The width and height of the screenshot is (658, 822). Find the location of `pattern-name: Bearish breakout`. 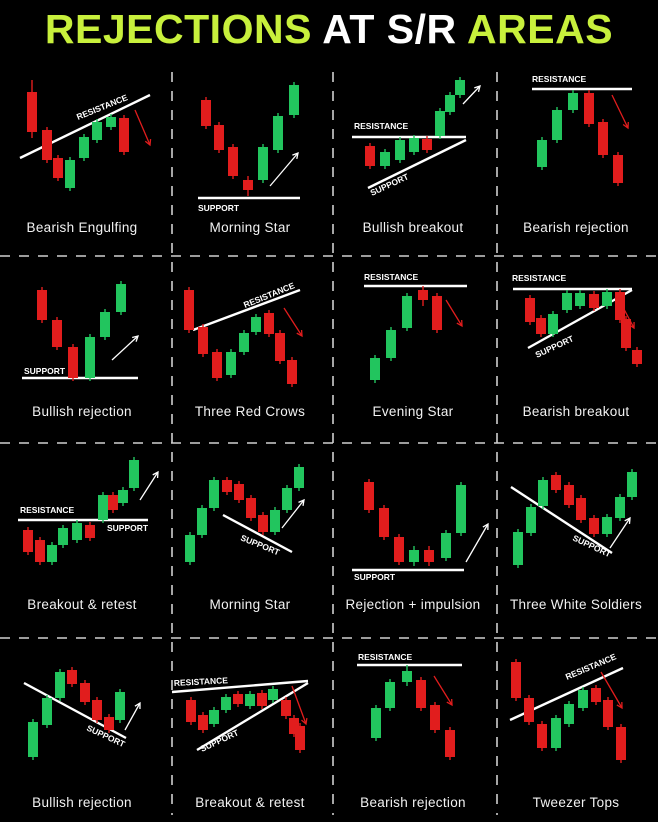

pattern-name: Bearish breakout is located at coordinates (576, 411).